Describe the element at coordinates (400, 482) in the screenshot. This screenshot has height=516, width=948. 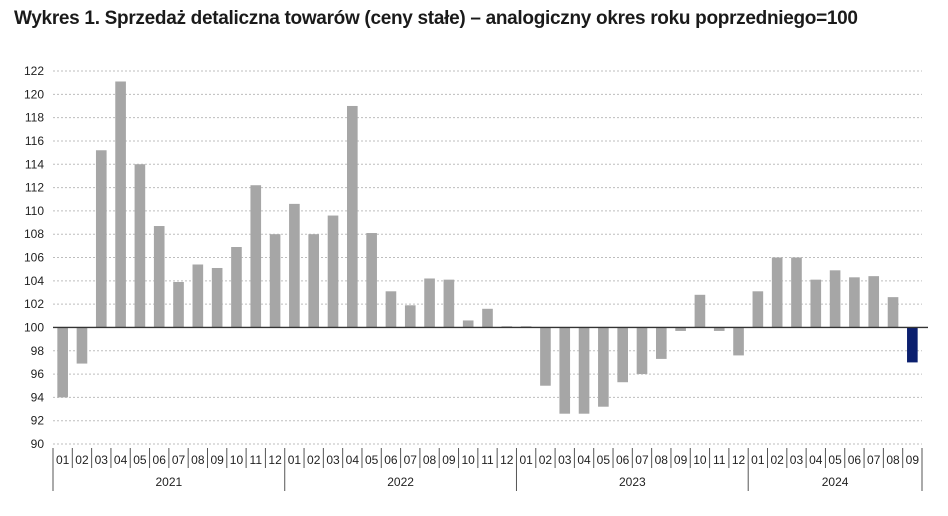
I see `year-label: 2022` at that location.